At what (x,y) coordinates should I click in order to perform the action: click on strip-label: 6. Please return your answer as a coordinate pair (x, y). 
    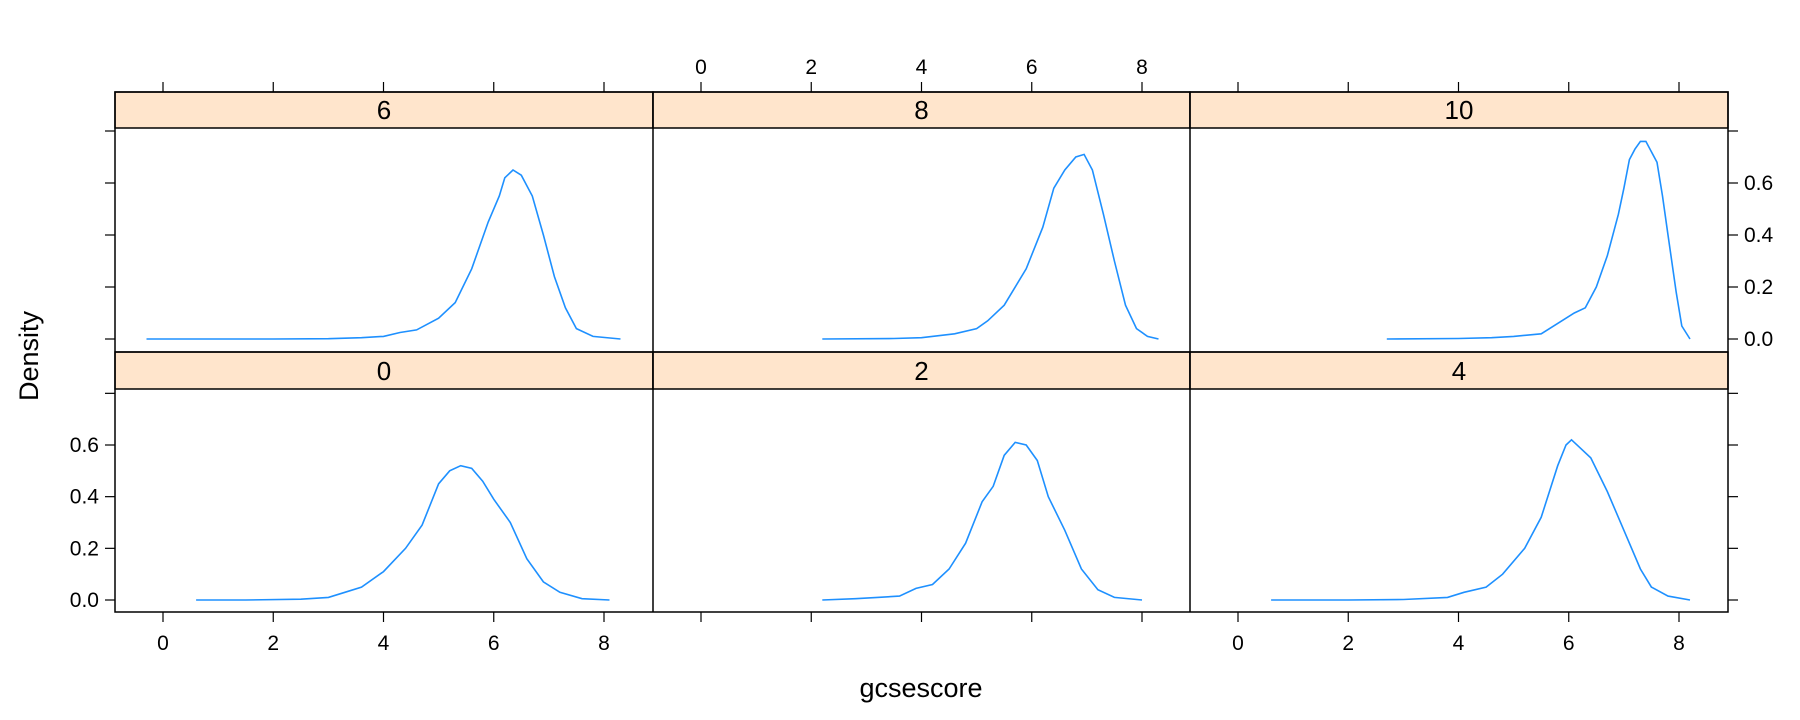
    Looking at the image, I should click on (384, 110).